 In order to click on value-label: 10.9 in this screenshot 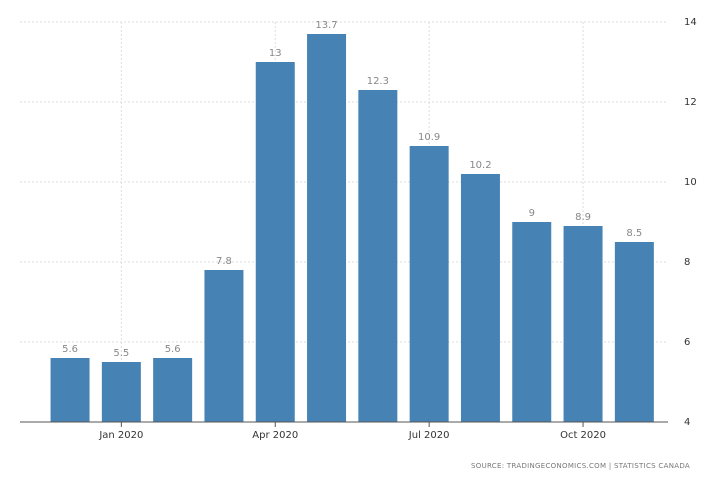, I will do `click(429, 137)`.